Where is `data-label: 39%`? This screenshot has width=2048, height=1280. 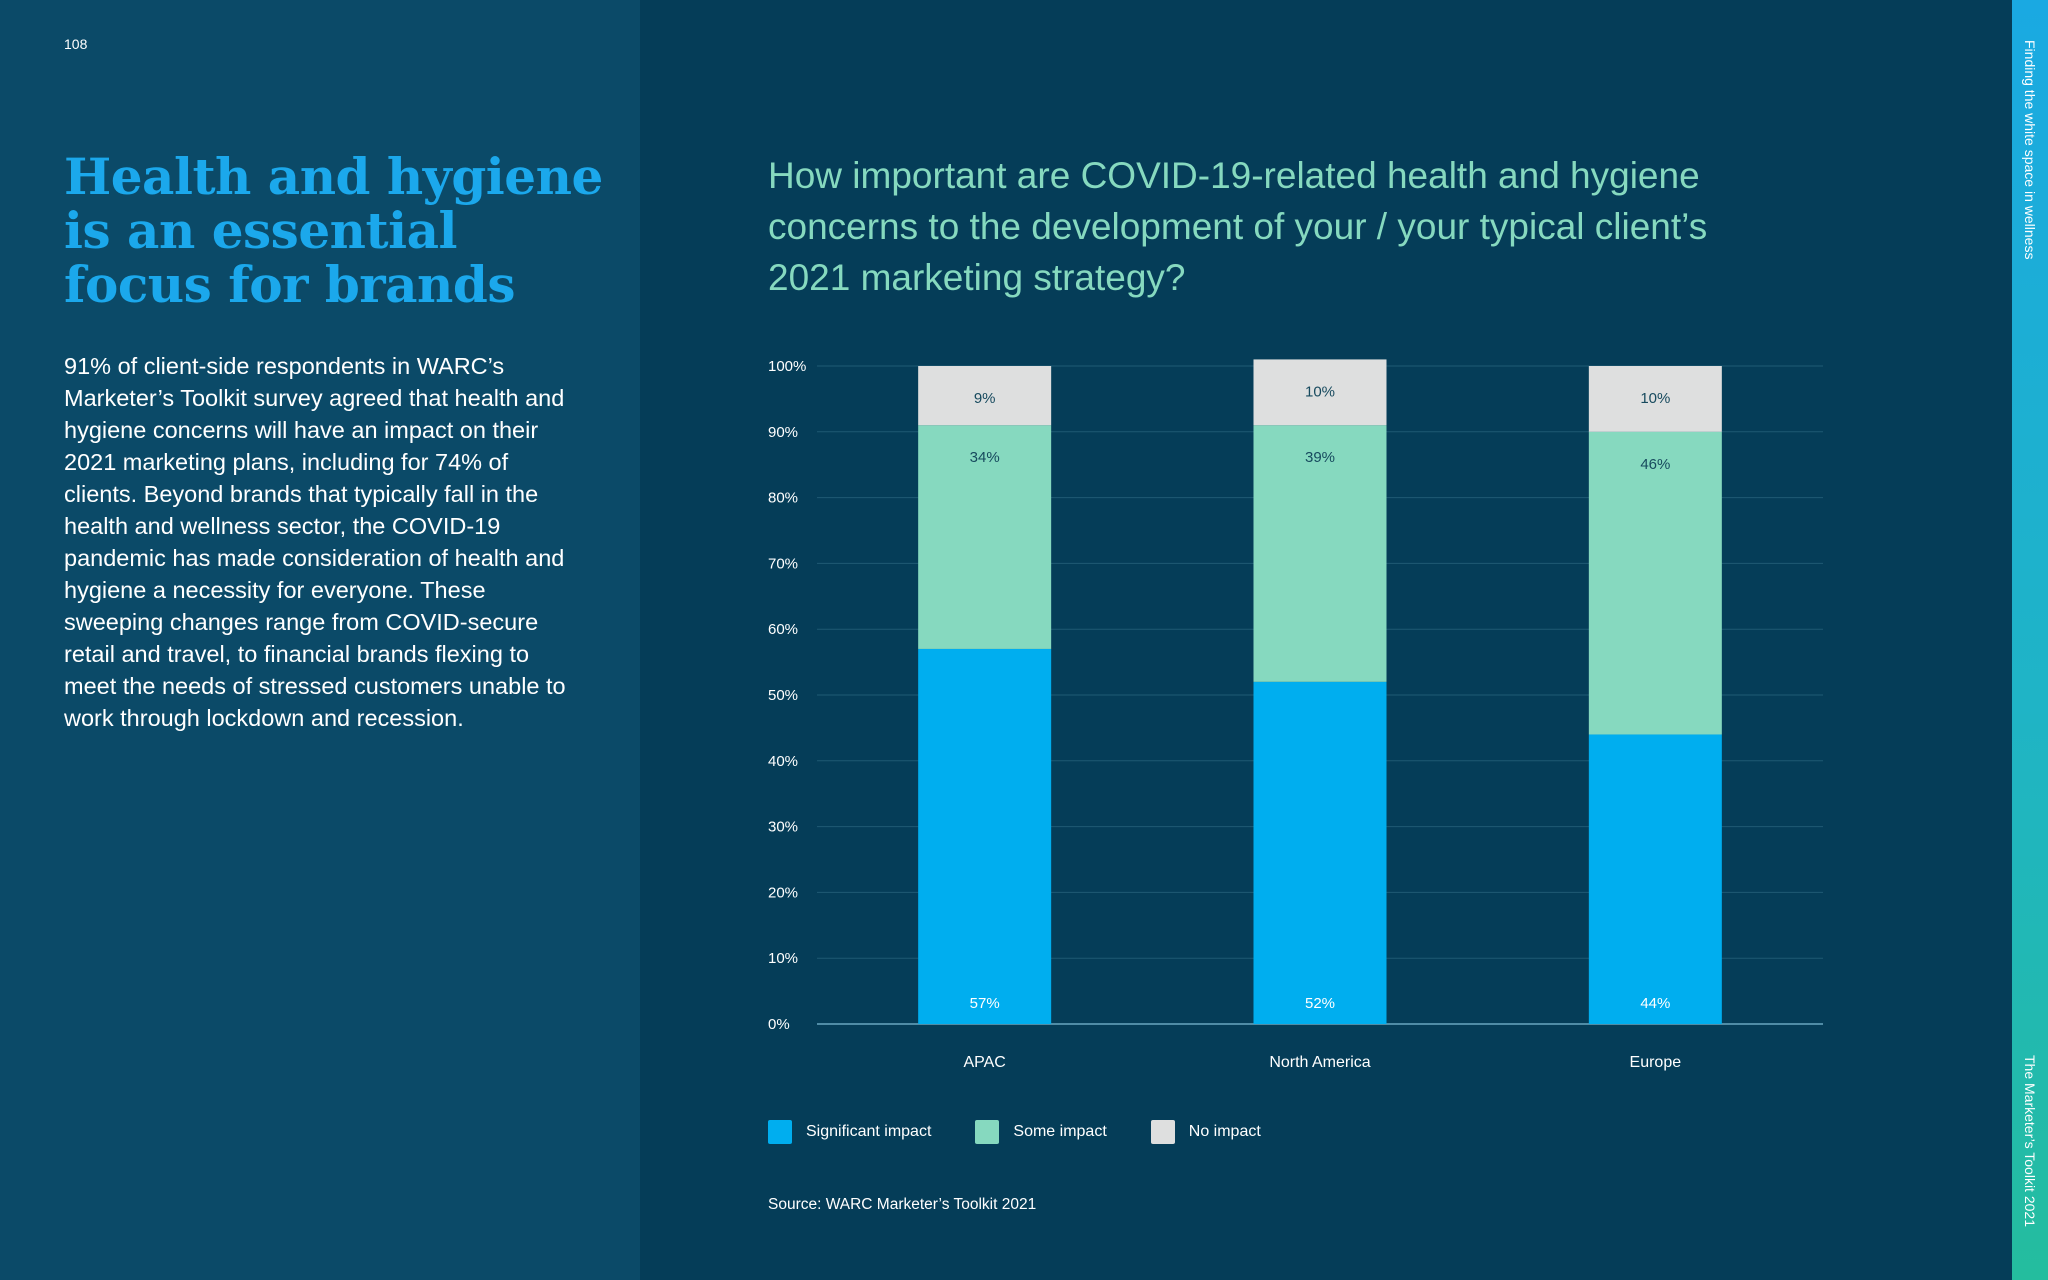 data-label: 39% is located at coordinates (1320, 457).